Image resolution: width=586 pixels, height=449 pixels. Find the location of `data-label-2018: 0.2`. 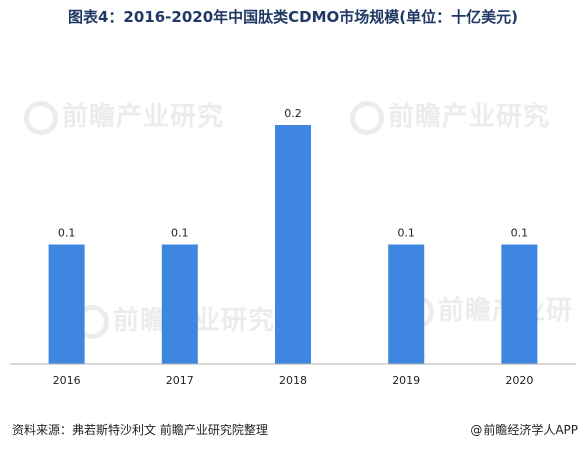

data-label-2018: 0.2 is located at coordinates (293, 113).